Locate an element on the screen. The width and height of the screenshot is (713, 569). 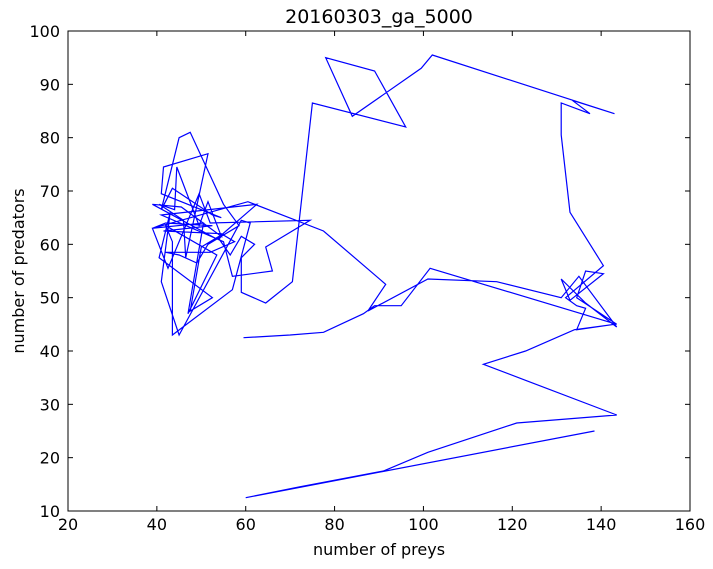
y-tick-label: 40 is located at coordinates (50, 351).